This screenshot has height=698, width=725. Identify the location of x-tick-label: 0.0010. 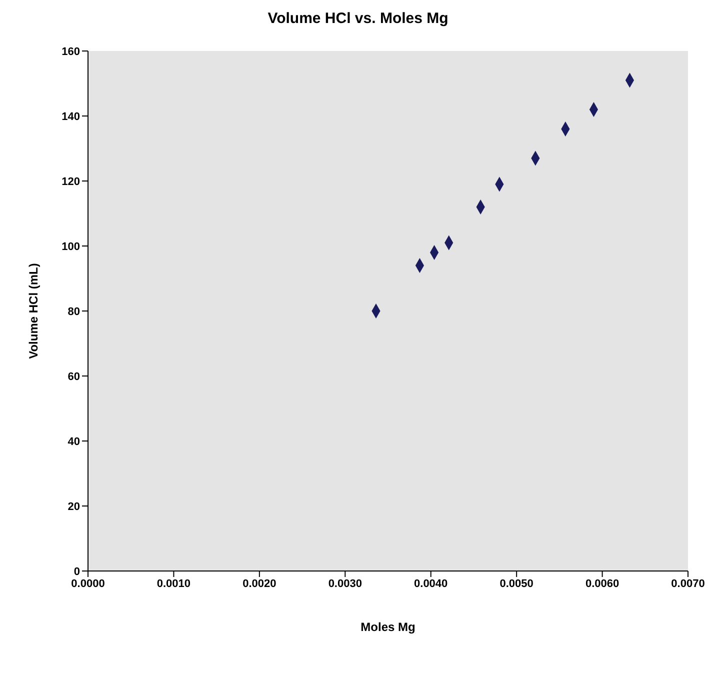
(173, 584).